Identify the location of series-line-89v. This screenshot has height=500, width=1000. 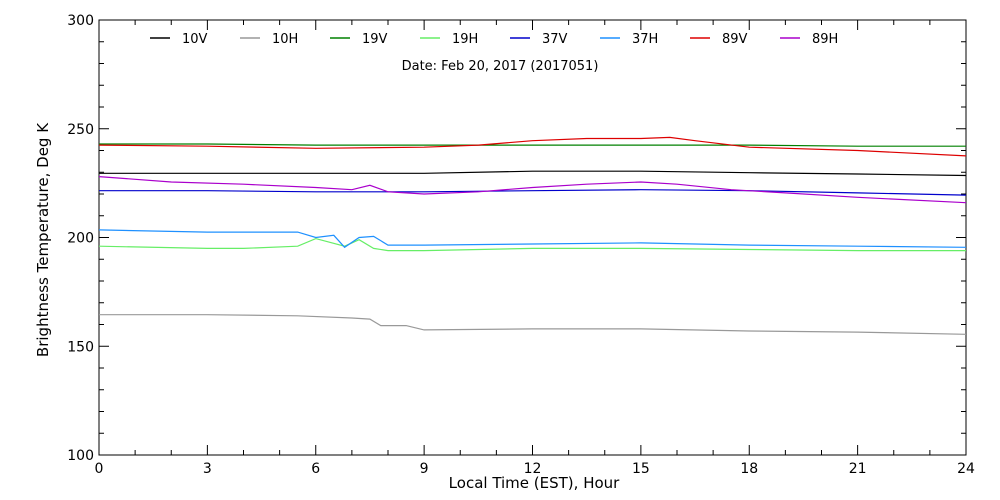
(532, 146).